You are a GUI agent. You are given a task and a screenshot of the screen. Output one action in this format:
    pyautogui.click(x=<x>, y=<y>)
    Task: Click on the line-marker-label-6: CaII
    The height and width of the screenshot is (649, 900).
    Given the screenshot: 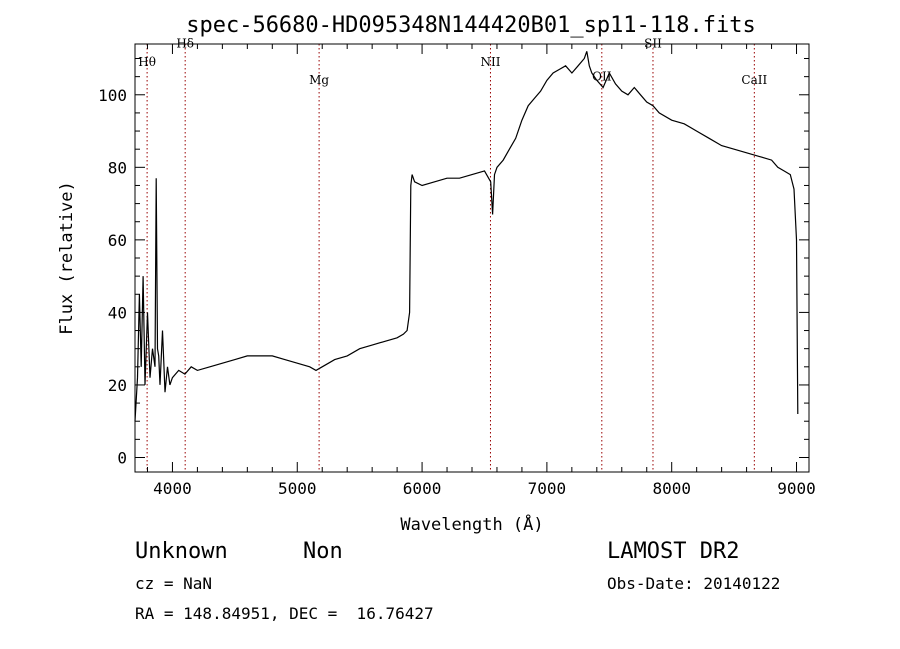 What is the action you would take?
    pyautogui.click(x=754, y=80)
    